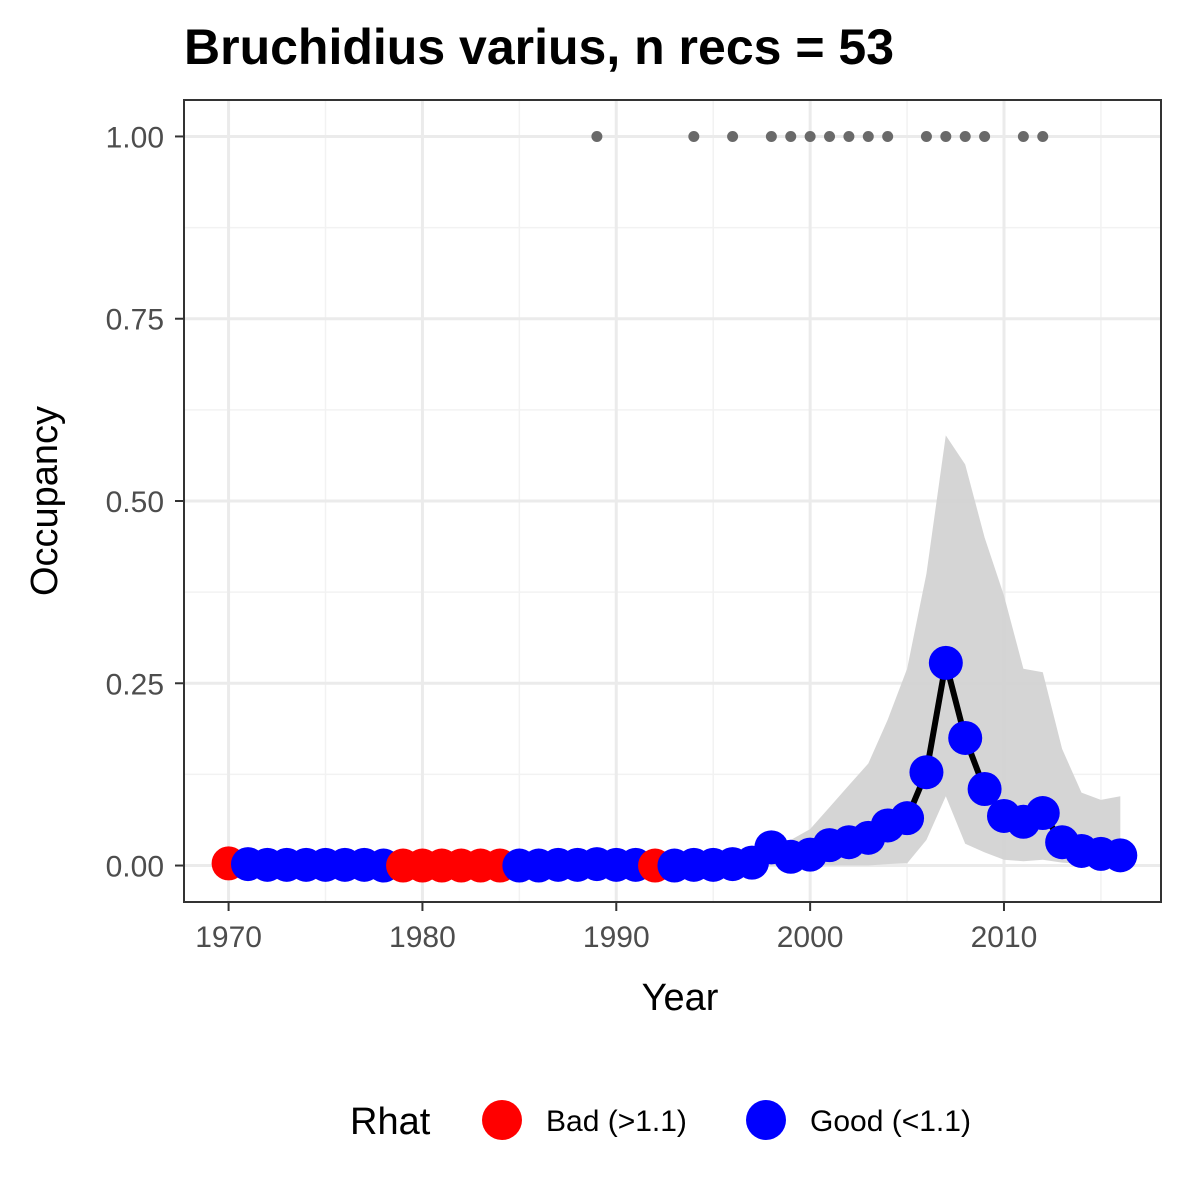 The image size is (1200, 1200). I want to click on record-points, so click(820, 136).